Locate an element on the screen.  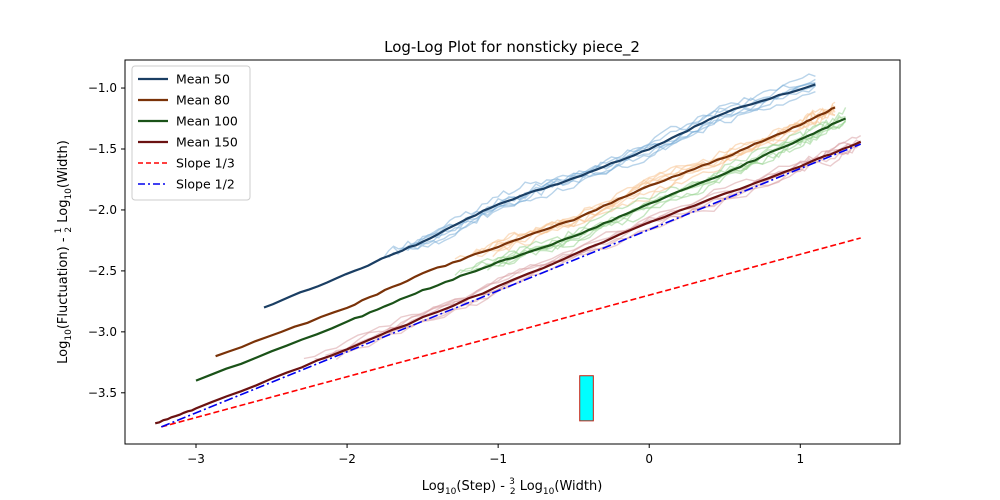
y-label-suffix: (Width) is located at coordinates (63, 164).